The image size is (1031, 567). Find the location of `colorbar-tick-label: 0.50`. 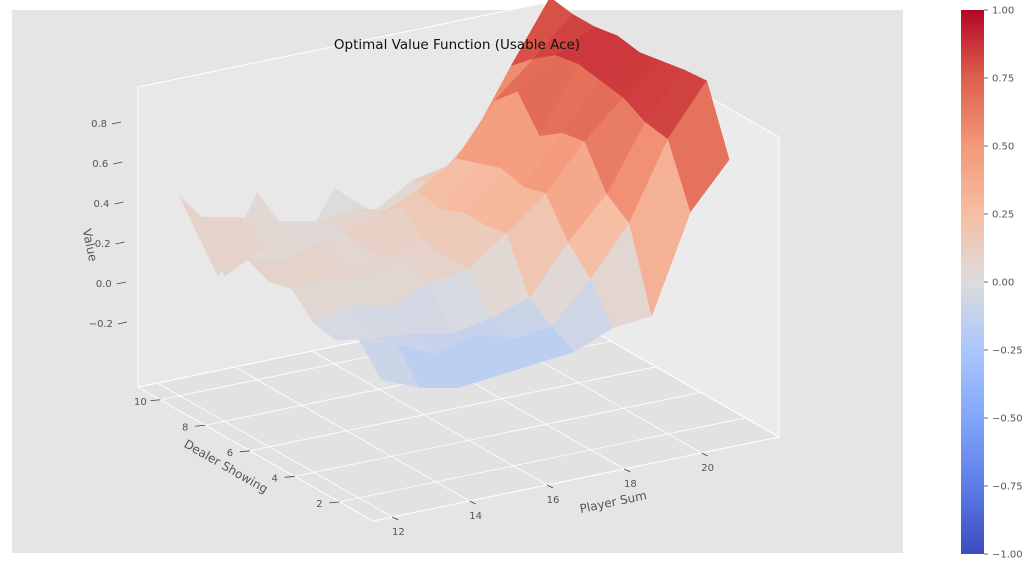

colorbar-tick-label: 0.50 is located at coordinates (1003, 147).